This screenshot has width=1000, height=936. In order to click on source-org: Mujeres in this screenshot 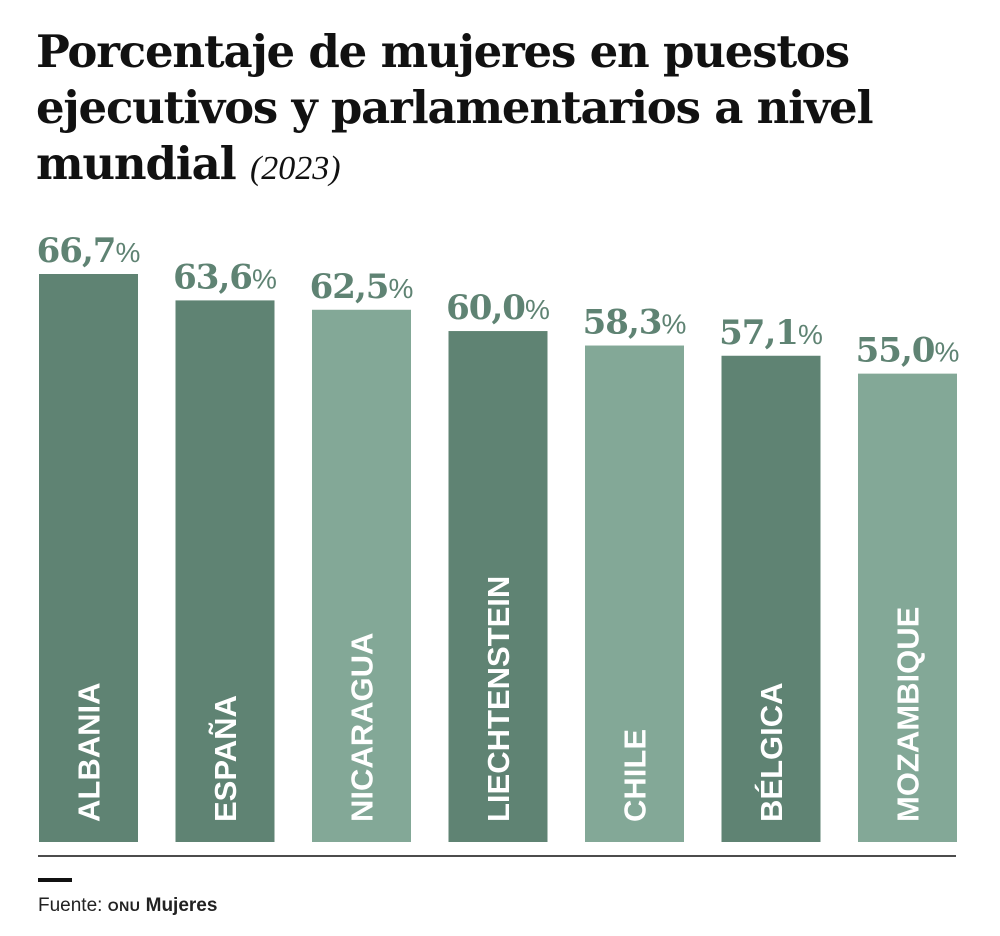, I will do `click(181, 905)`.